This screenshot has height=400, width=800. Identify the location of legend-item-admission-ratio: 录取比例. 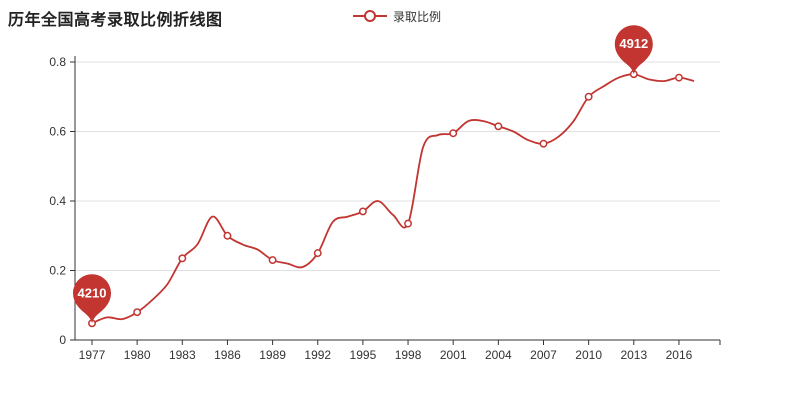
(396, 16).